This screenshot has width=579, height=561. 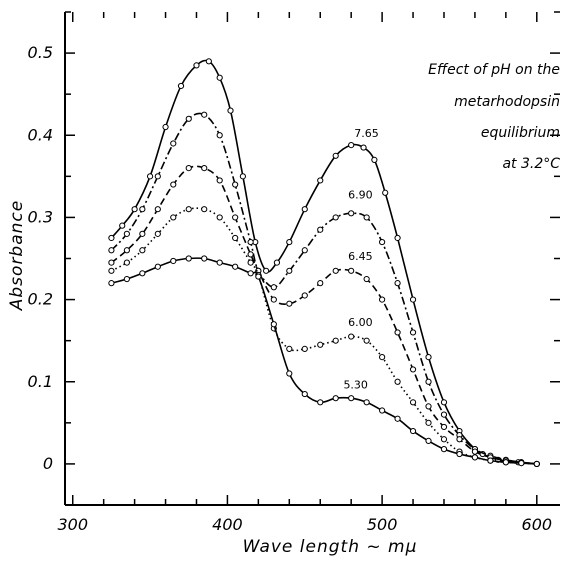 I want to click on y-tick-label: 0.3, so click(x=40, y=216).